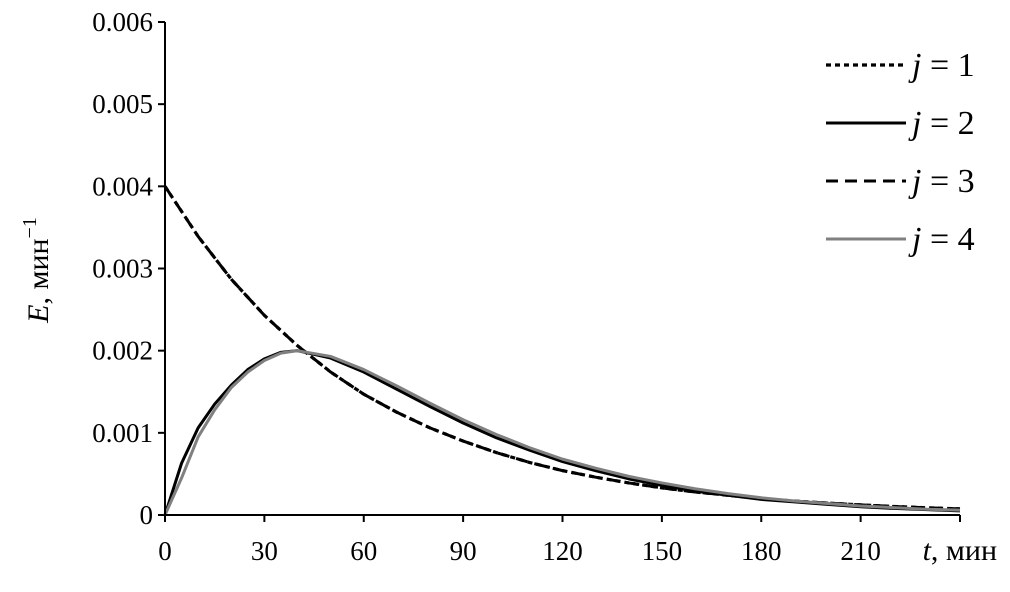 The width and height of the screenshot is (1010, 592). I want to click on legend-item: j = 4, so click(900, 239).